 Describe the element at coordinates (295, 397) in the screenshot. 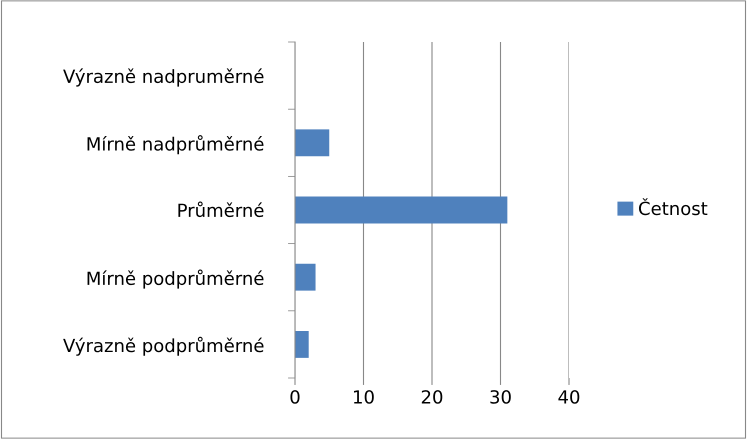

I see `x-tick-label: 0` at that location.